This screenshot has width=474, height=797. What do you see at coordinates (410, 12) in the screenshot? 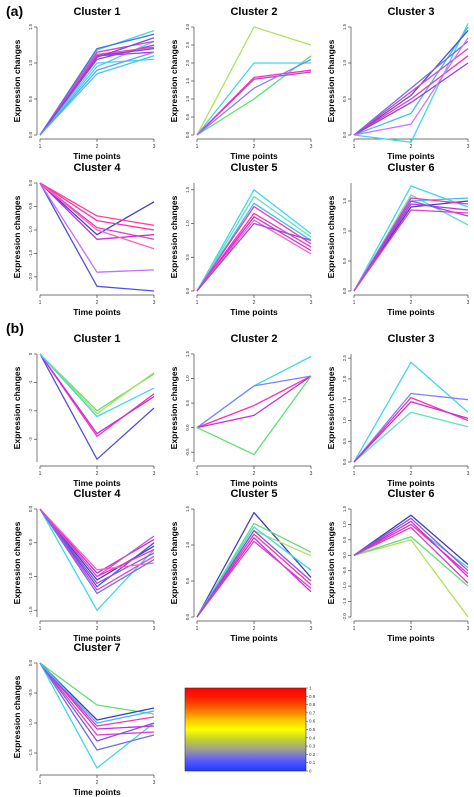
I see `chart-title: Cluster 3` at bounding box center [410, 12].